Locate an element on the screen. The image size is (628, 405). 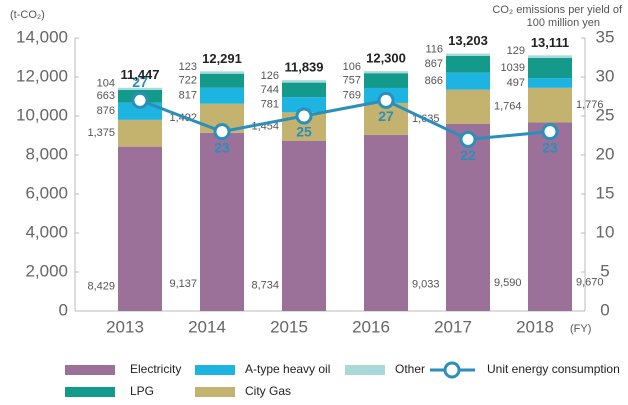
data-label: 22 is located at coordinates (468, 155).